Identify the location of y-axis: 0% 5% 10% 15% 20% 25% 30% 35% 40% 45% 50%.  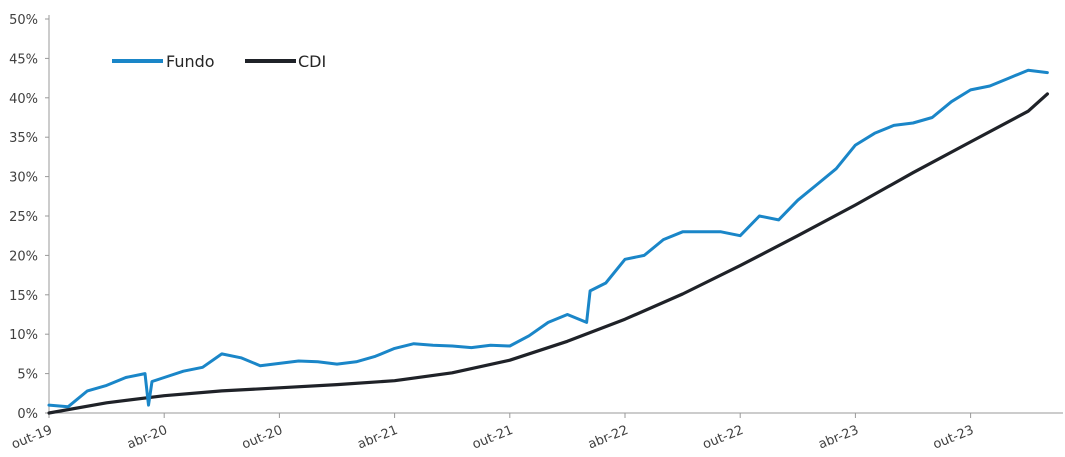
(29, 217).